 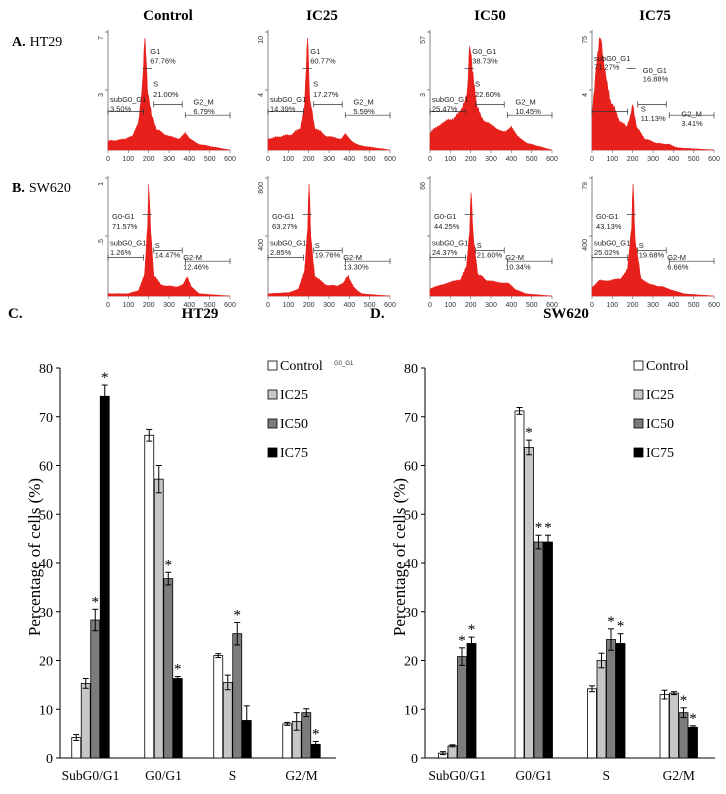 I want to click on histogram-gate-label: 10.45%, so click(x=528, y=111).